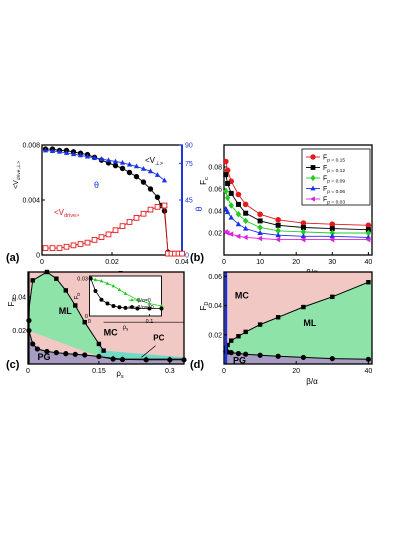  Describe the element at coordinates (150, 322) in the screenshot. I see `inset-x-tick-label: 0.1` at that location.